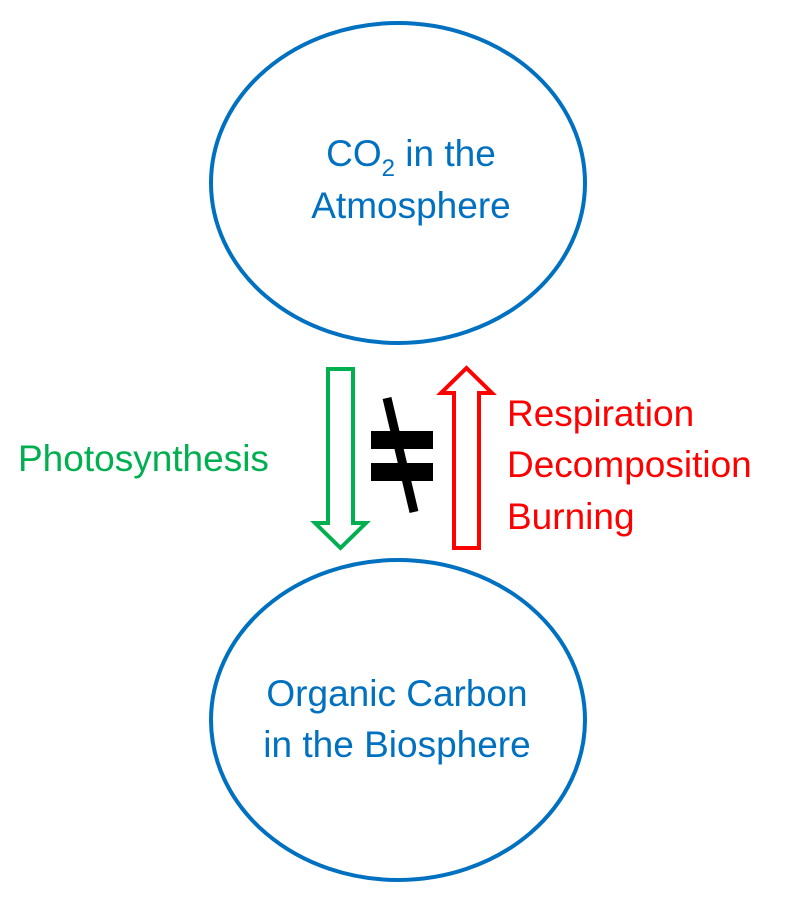 This screenshot has width=806, height=905. What do you see at coordinates (466, 457) in the screenshot?
I see `release-arrow-icon` at bounding box center [466, 457].